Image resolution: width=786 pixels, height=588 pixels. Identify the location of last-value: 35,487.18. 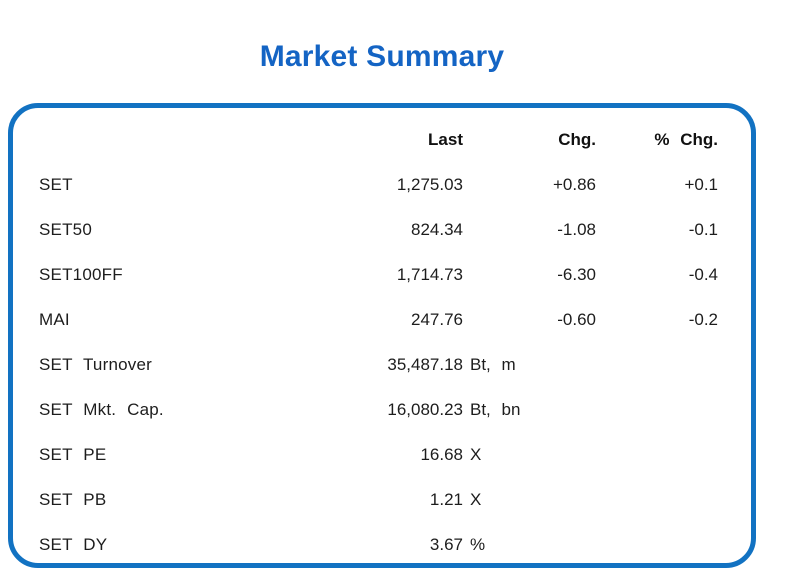
(425, 364).